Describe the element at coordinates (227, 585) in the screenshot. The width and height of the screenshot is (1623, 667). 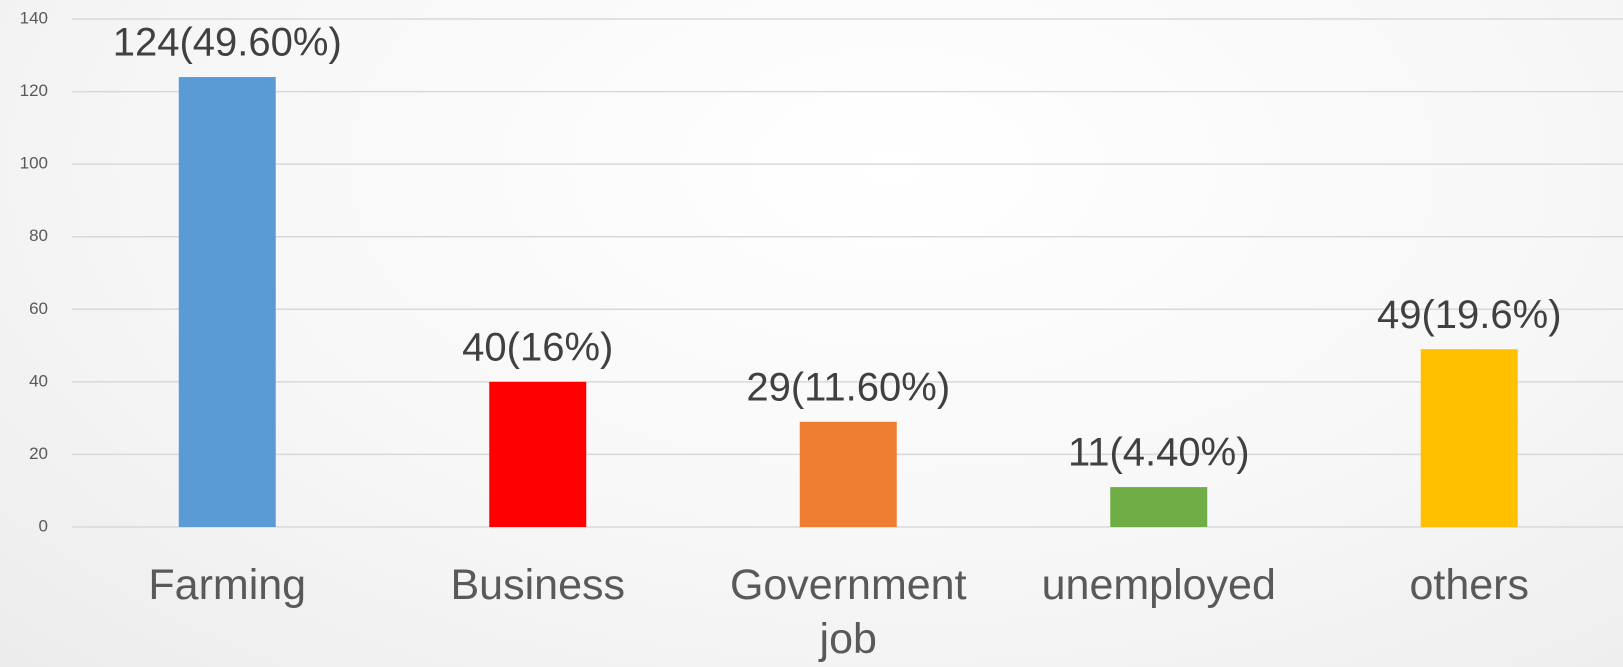
I see `x-tick-label: Farming` at that location.